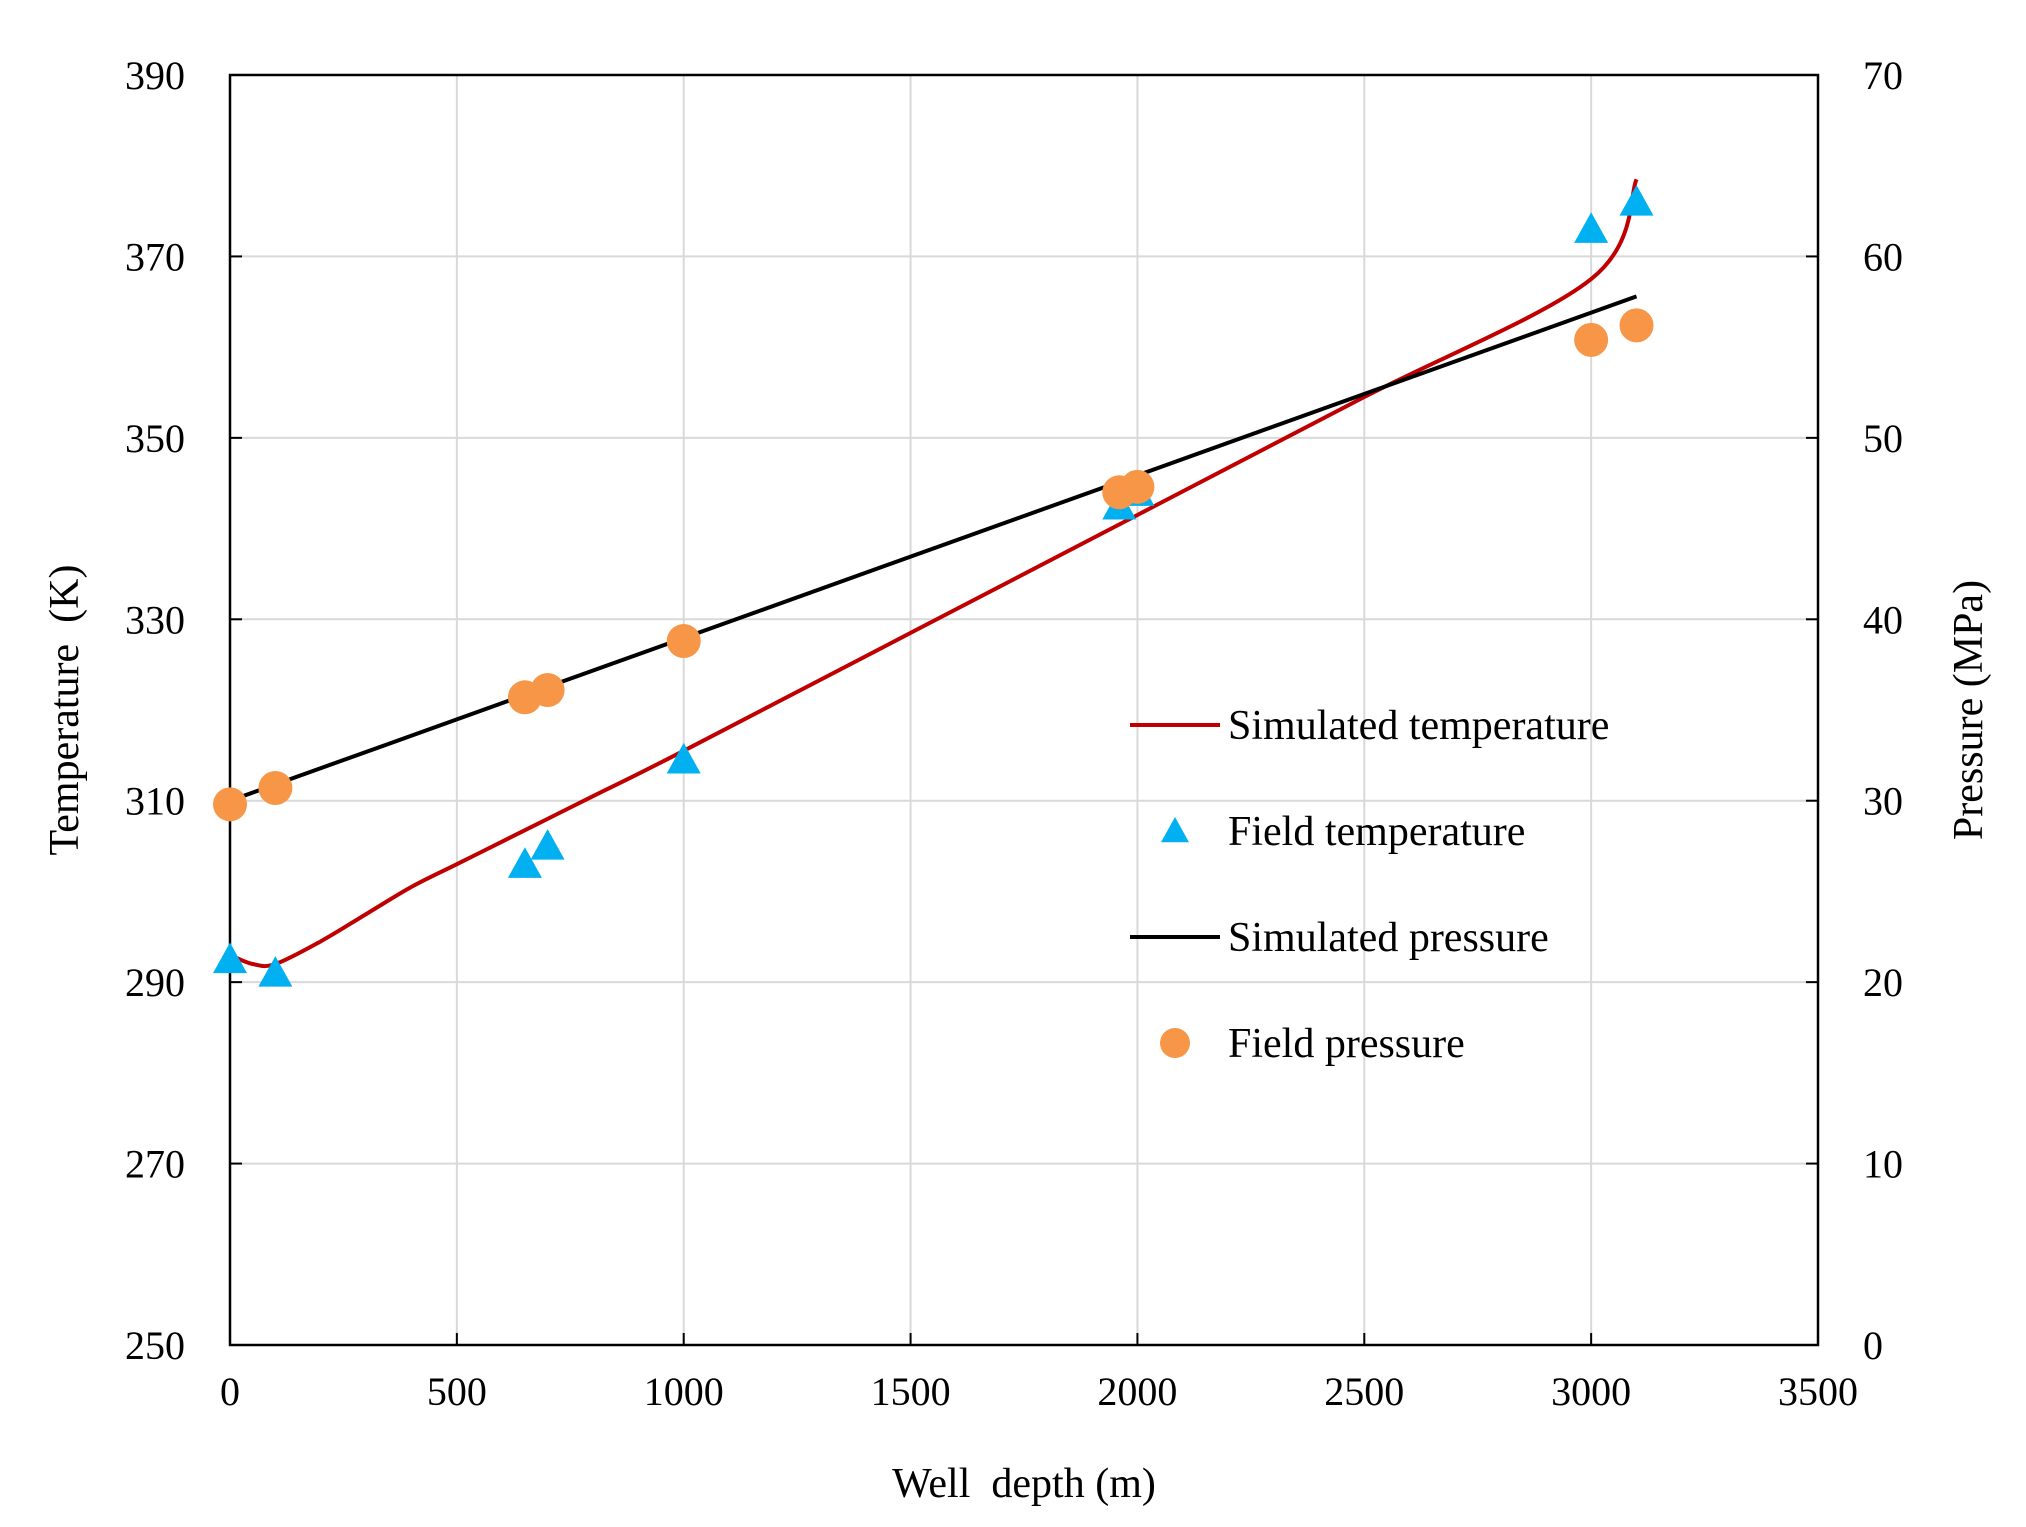 Image resolution: width=2026 pixels, height=1527 pixels. What do you see at coordinates (457, 1391) in the screenshot?
I see `x-tick-label-500: 500` at bounding box center [457, 1391].